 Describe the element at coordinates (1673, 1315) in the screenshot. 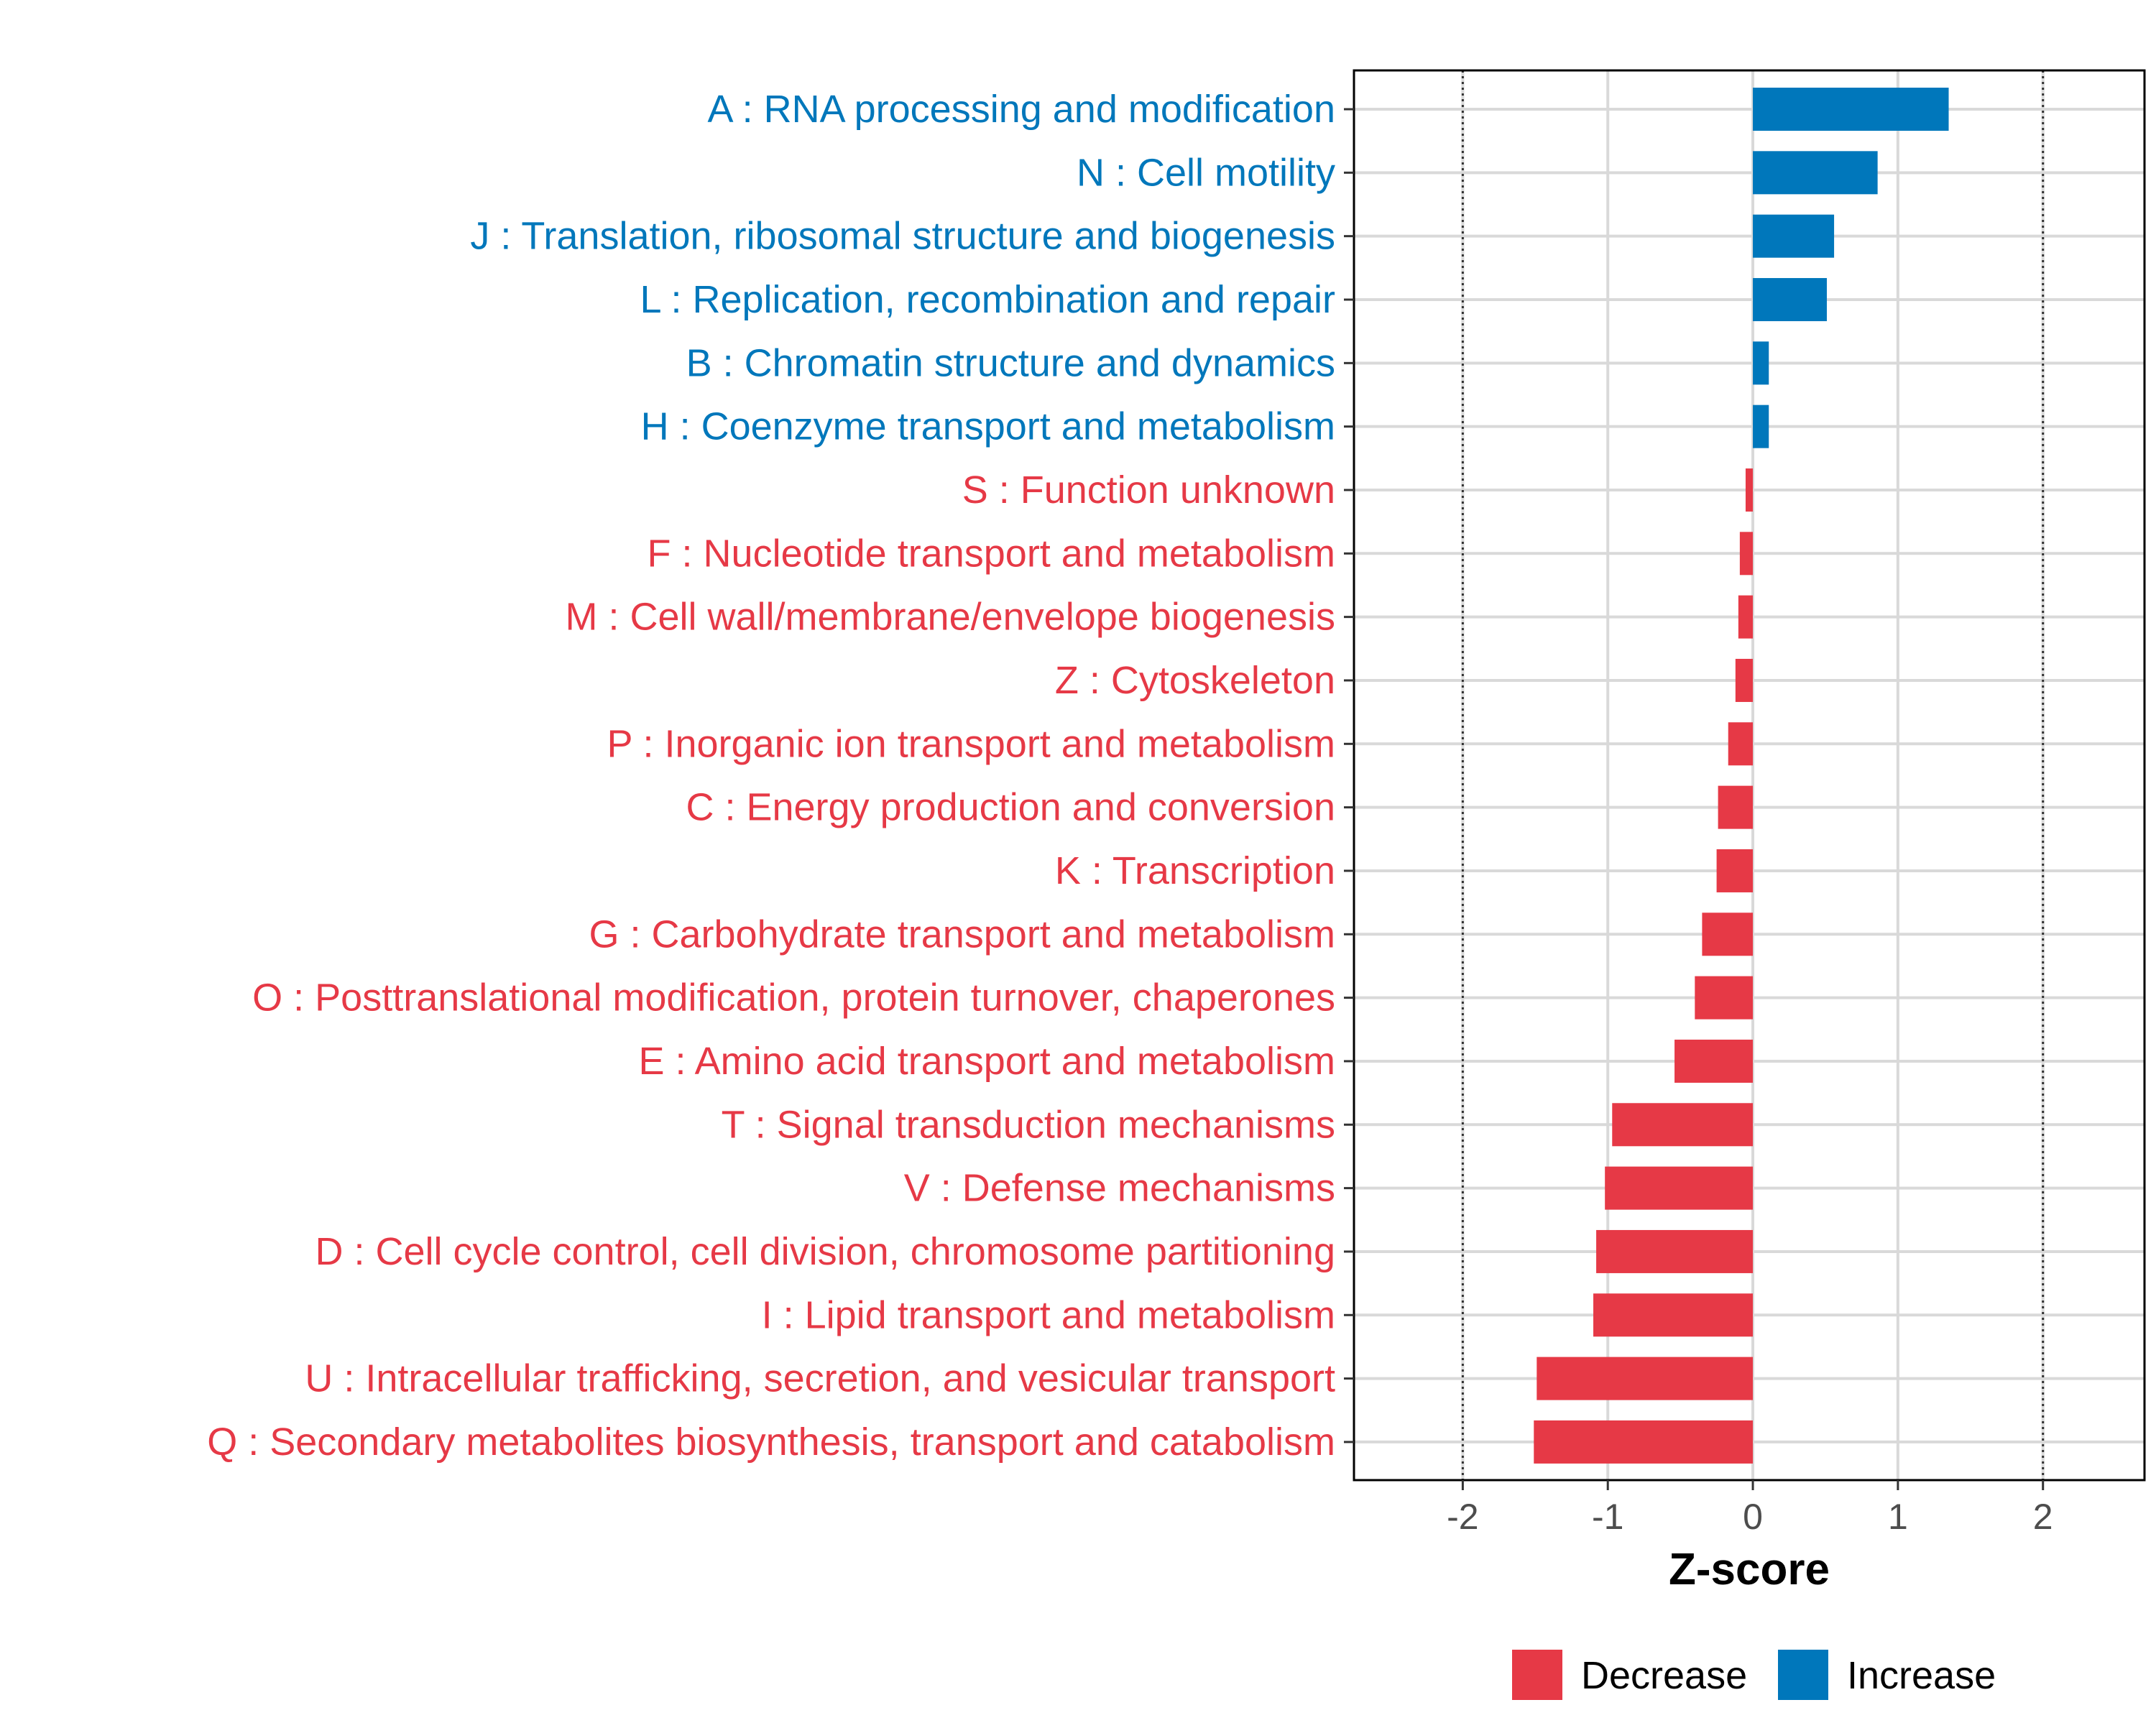

I see `bar-i` at that location.